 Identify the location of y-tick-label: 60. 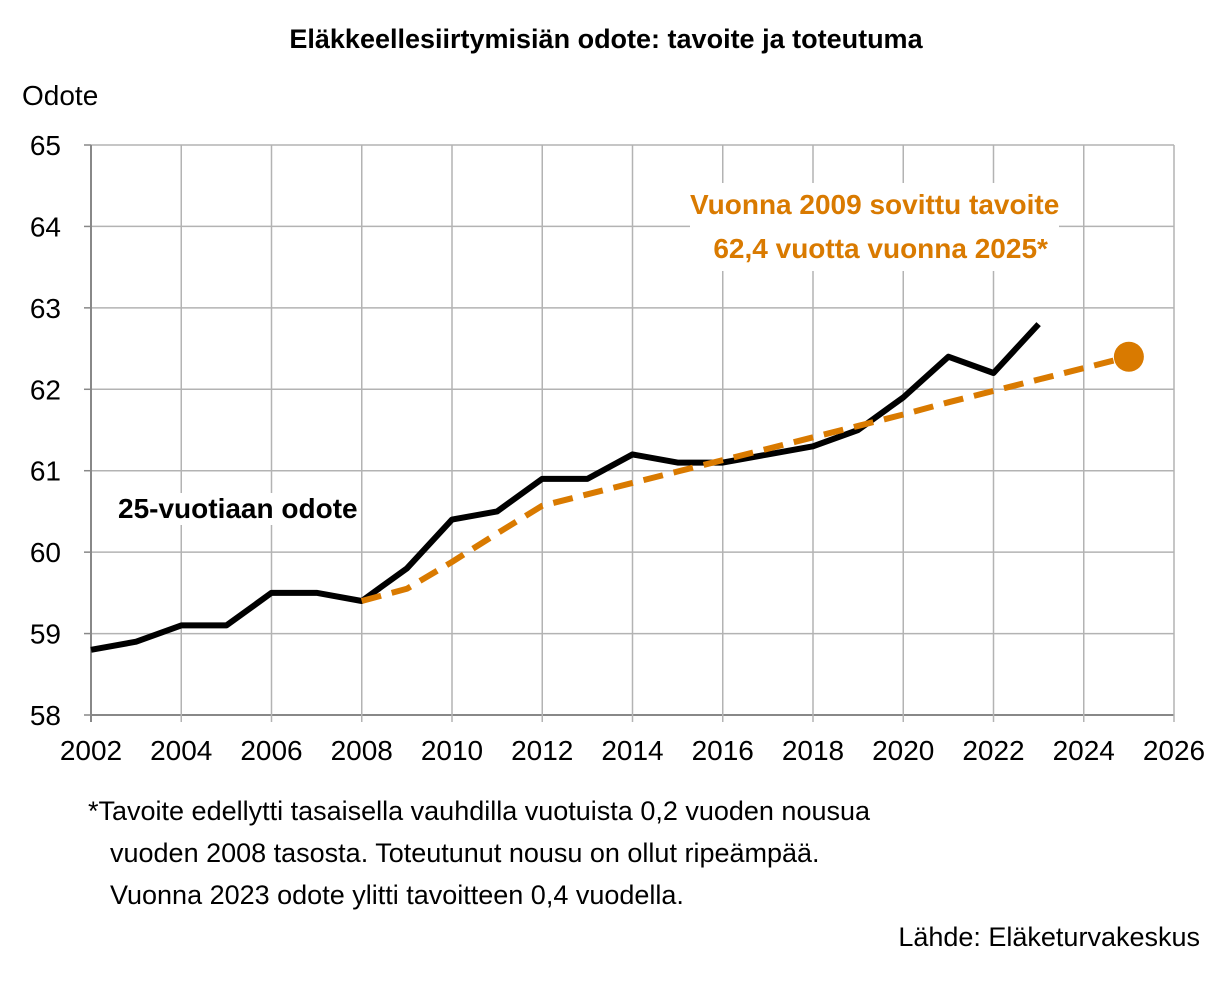
(45, 552).